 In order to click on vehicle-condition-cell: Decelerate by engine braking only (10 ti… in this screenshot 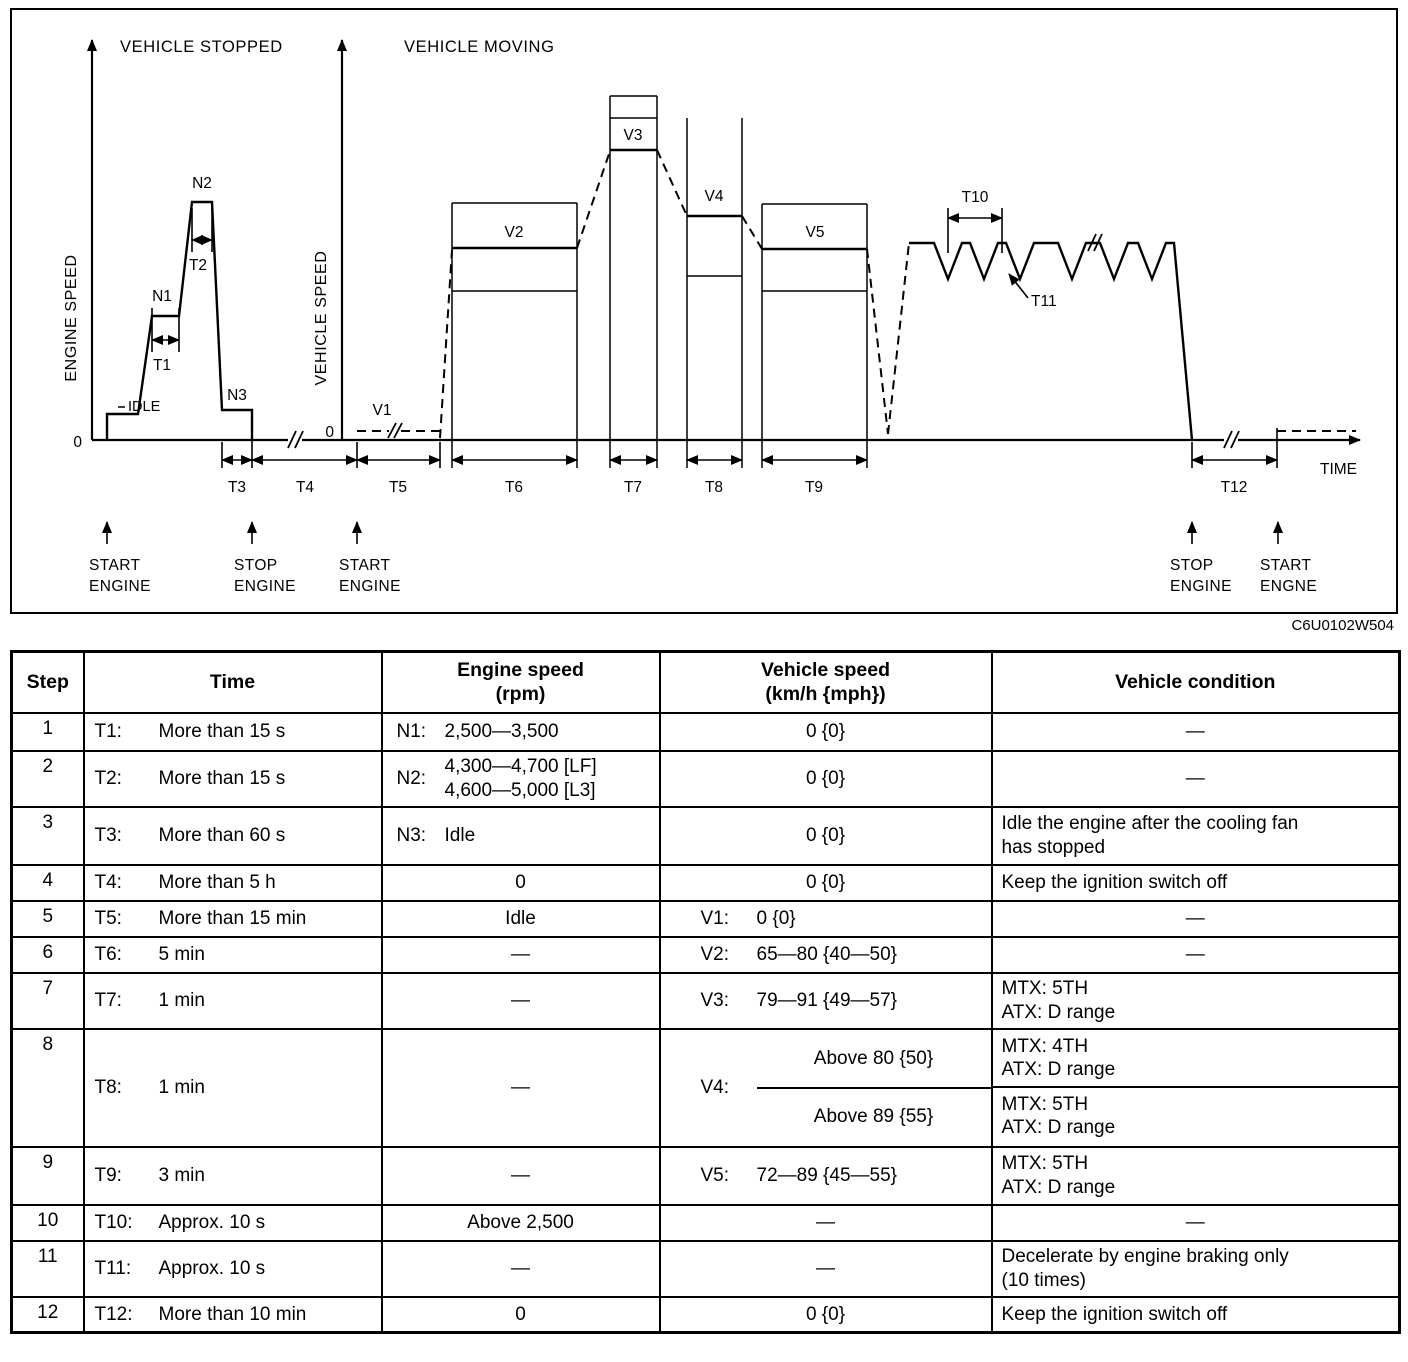, I will do `click(1195, 1268)`.